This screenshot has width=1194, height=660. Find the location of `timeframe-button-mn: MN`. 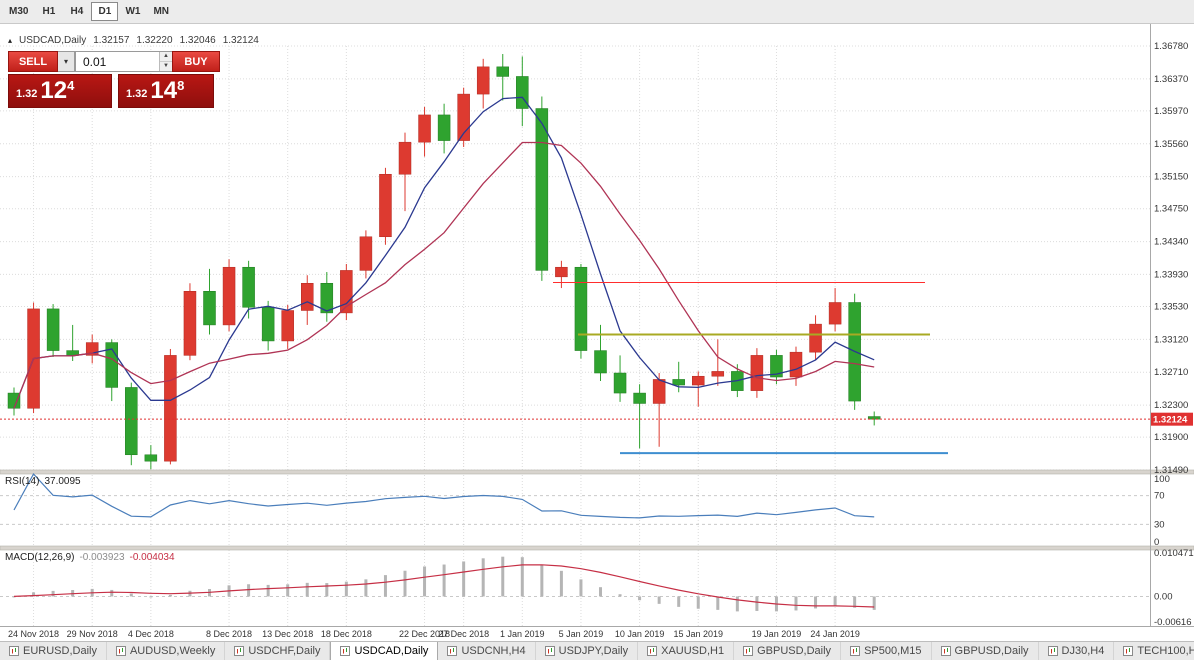

timeframe-button-mn: MN is located at coordinates (161, 11).